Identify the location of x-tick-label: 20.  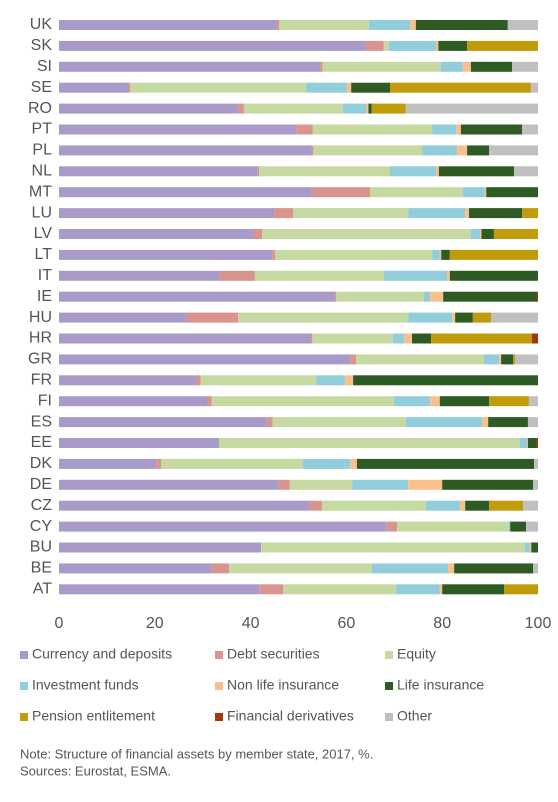
(155, 623).